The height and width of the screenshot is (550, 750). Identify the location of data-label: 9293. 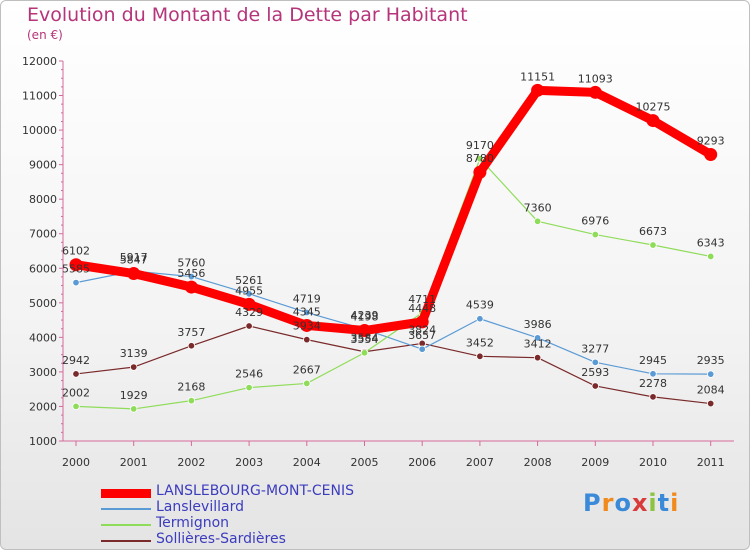
(711, 141).